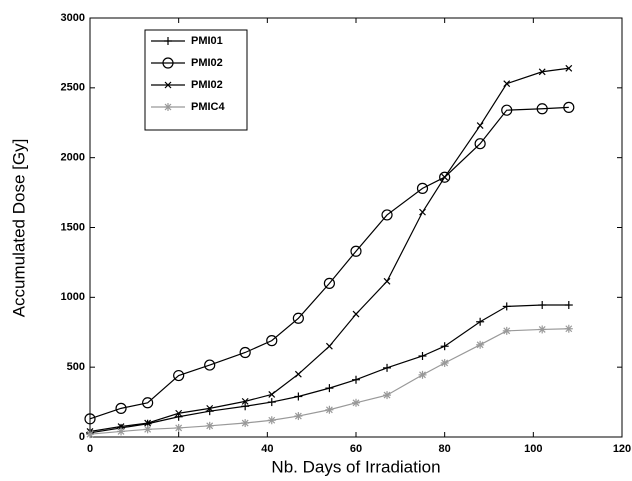 This screenshot has width=632, height=481. I want to click on x-tick-label: 120, so click(622, 449).